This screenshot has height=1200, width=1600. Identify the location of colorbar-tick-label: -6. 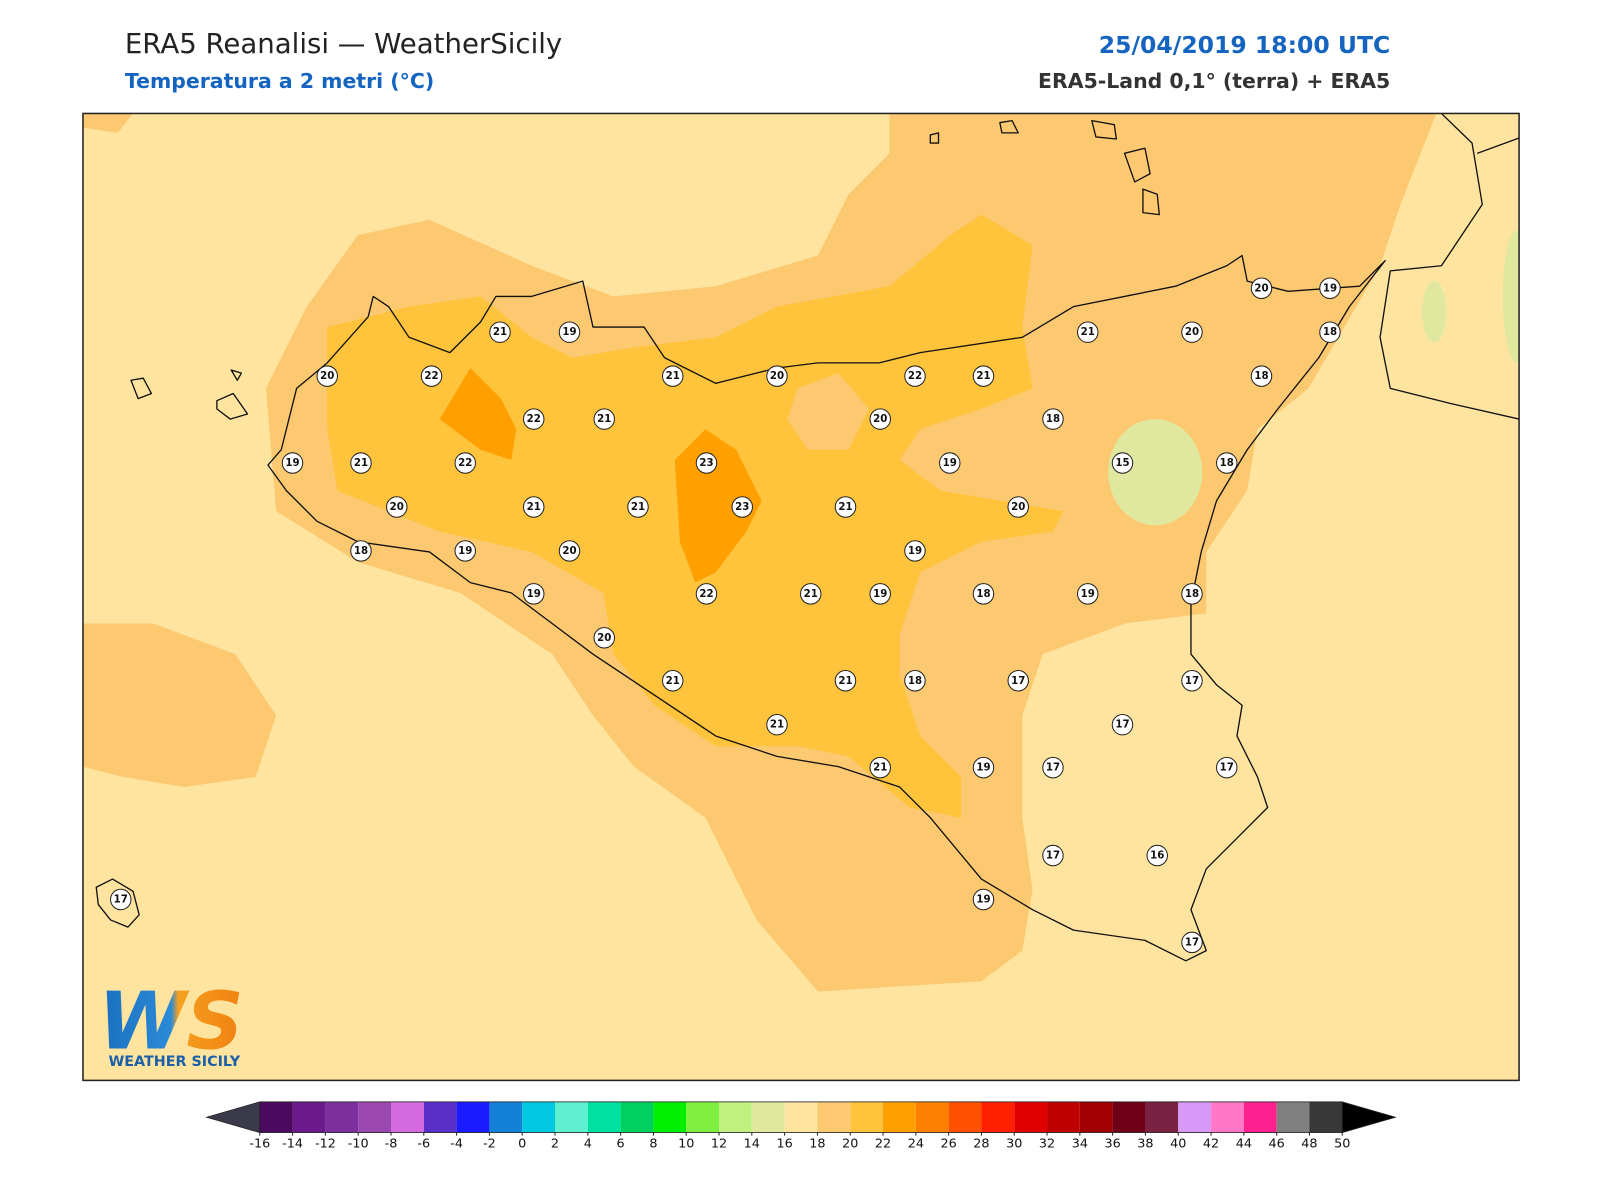
(423, 1143).